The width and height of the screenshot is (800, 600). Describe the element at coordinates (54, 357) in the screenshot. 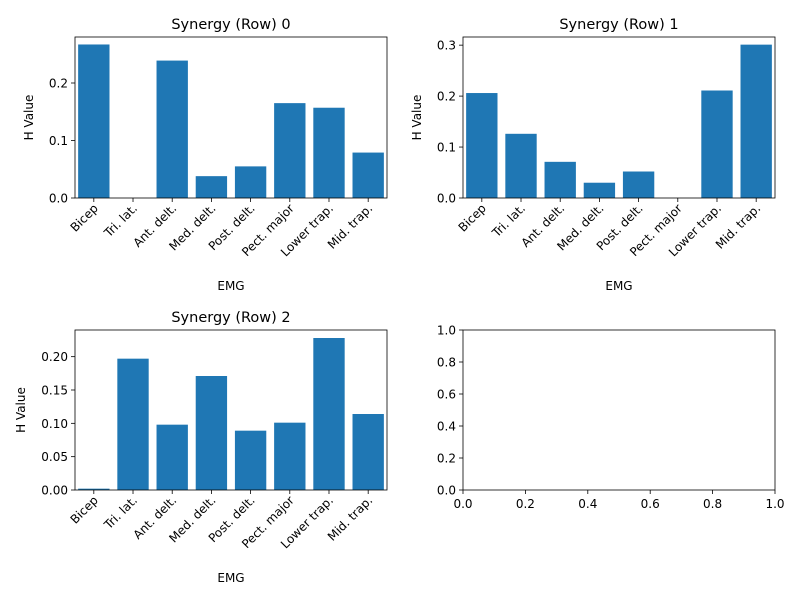

I see `y-tick-label: 0.20` at that location.